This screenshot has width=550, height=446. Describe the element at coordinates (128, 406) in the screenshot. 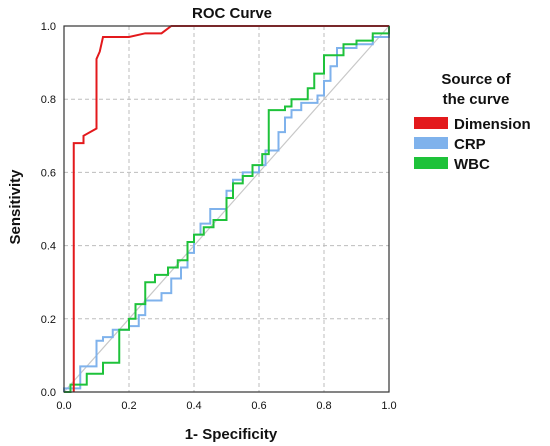

I see `x-tick-label: 0.2` at that location.